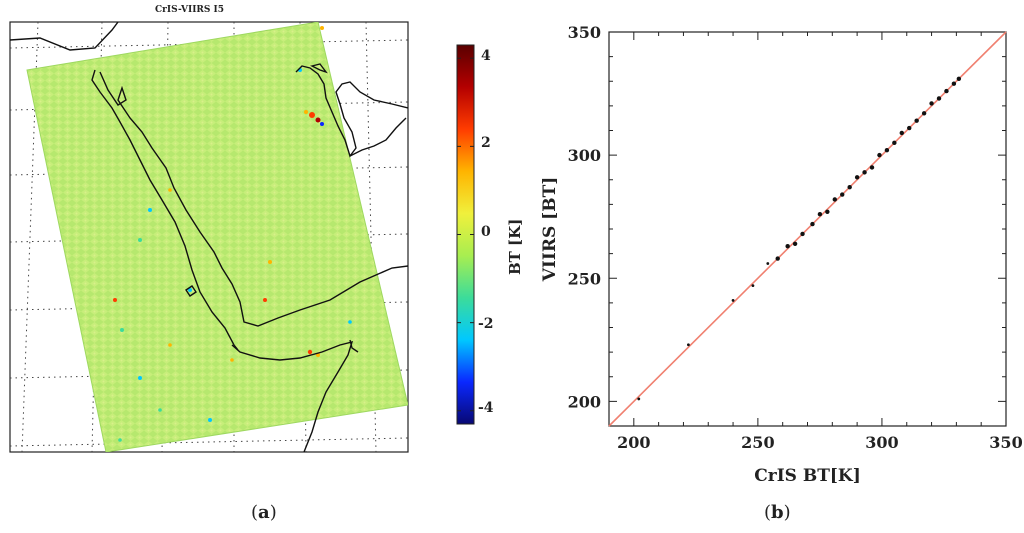 This screenshot has height=533, width=1024. Describe the element at coordinates (584, 401) in the screenshot. I see `y-tick-label: 200` at that location.